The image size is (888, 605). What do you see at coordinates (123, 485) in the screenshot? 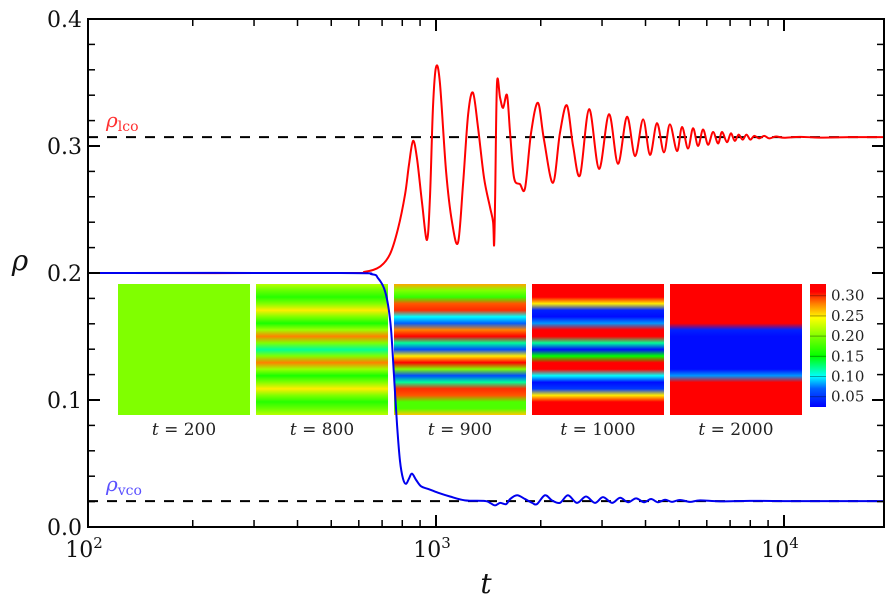
I see `reference-label-vco: ρvco` at bounding box center [123, 485].